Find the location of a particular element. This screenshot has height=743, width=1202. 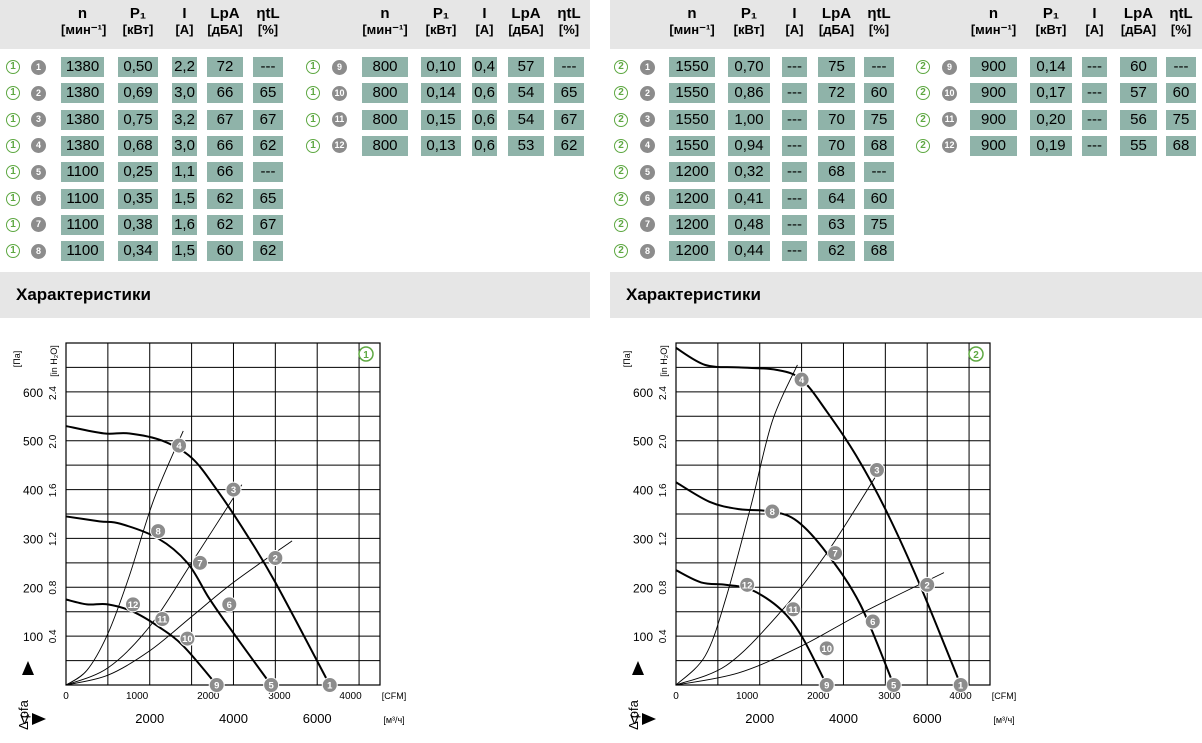

column-header: LpA [дБА] is located at coordinates (1138, 21).